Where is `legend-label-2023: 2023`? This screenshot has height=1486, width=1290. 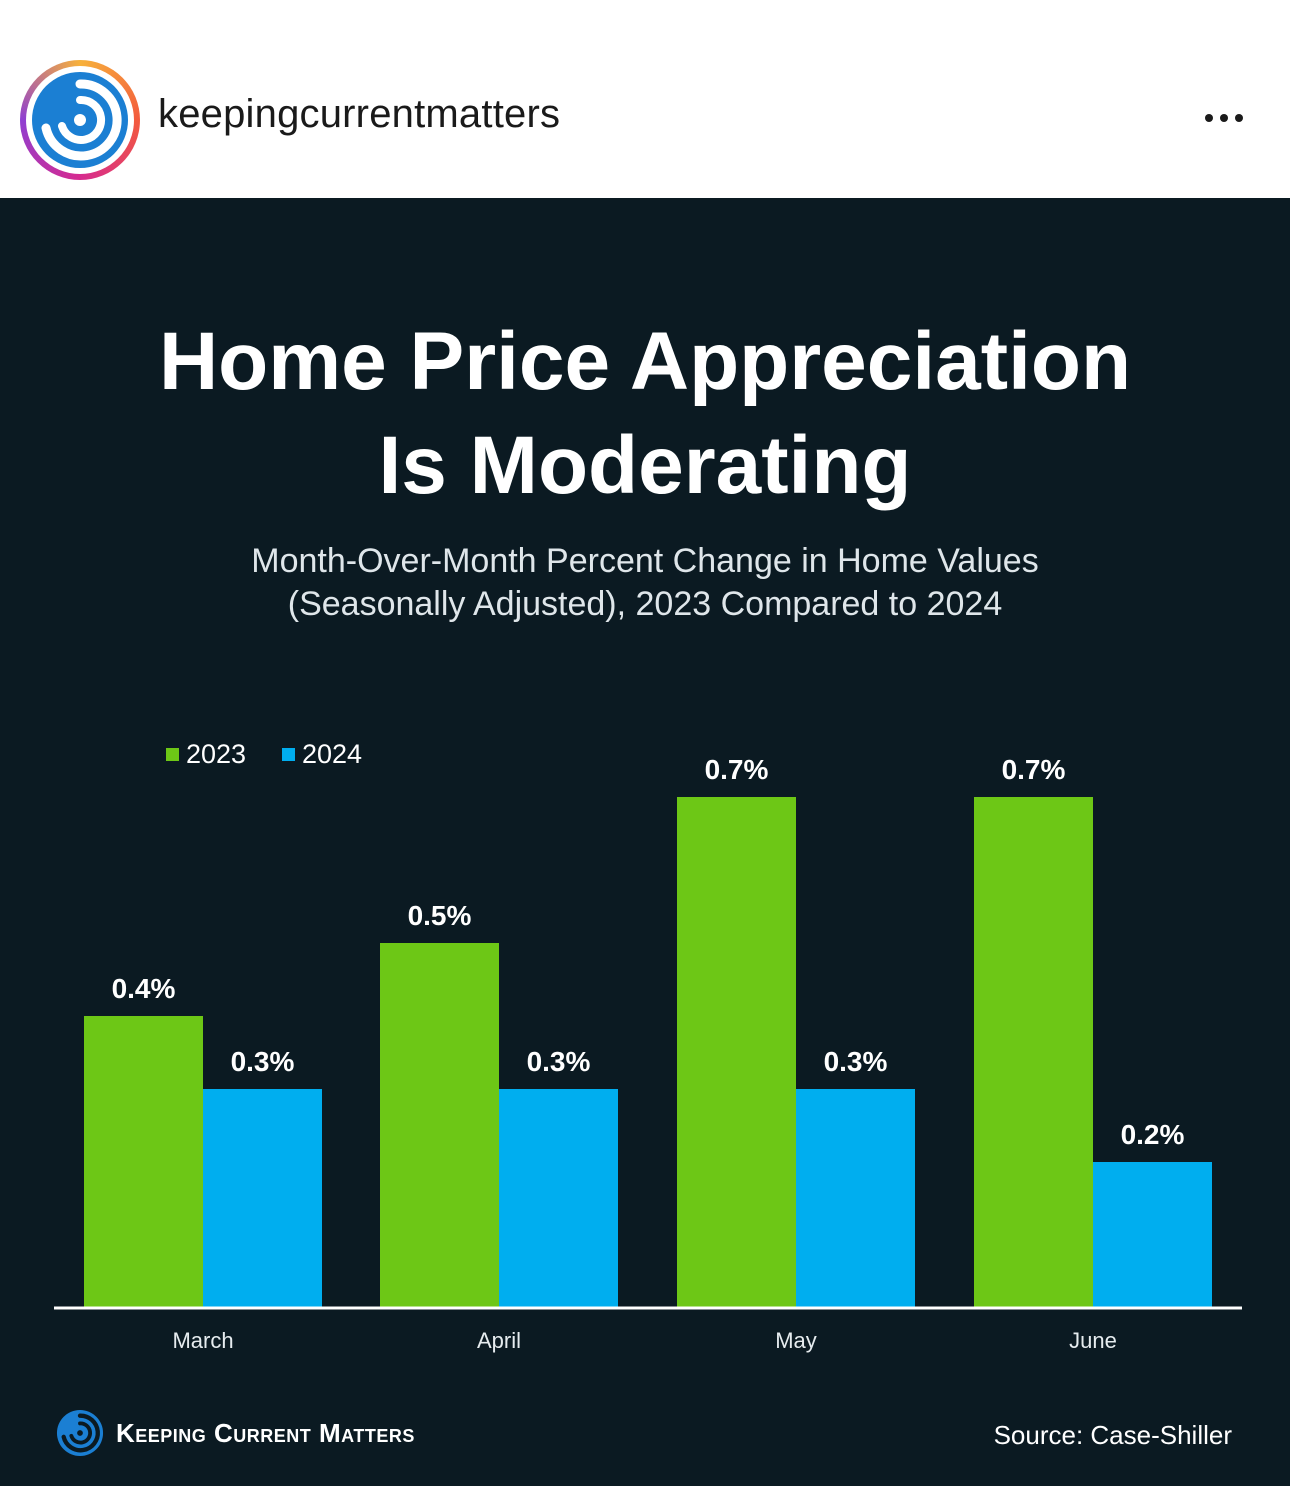
legend-label-2023: 2023 is located at coordinates (216, 754).